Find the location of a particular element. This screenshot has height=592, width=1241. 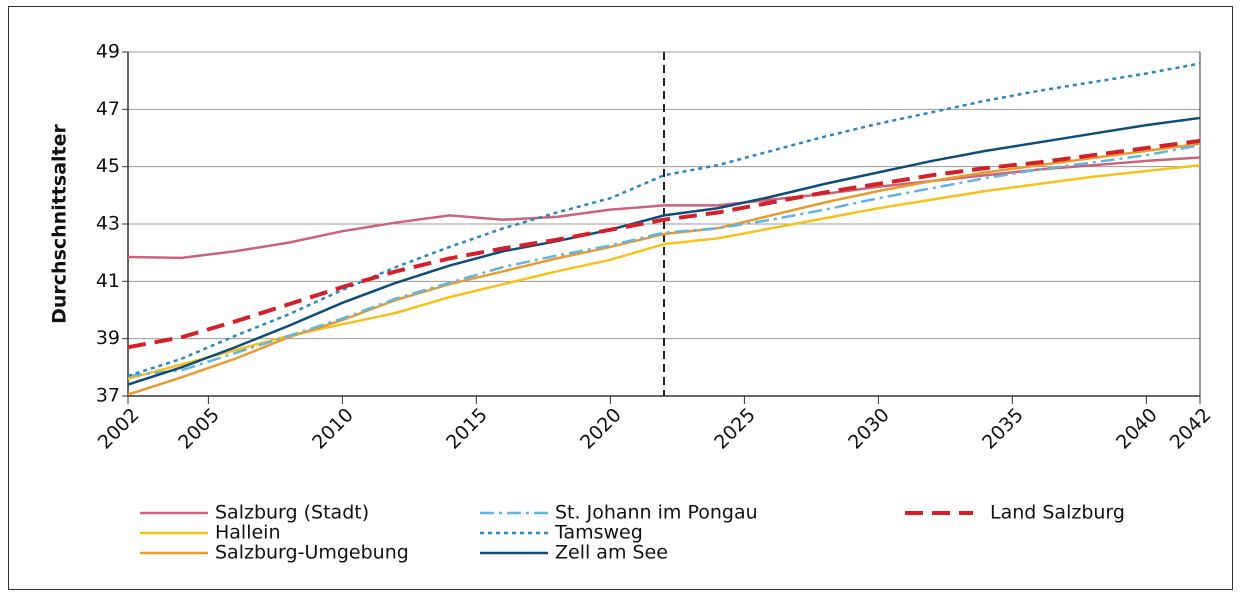

y-axis-label: Durchschnittsalter is located at coordinates (60, 224).